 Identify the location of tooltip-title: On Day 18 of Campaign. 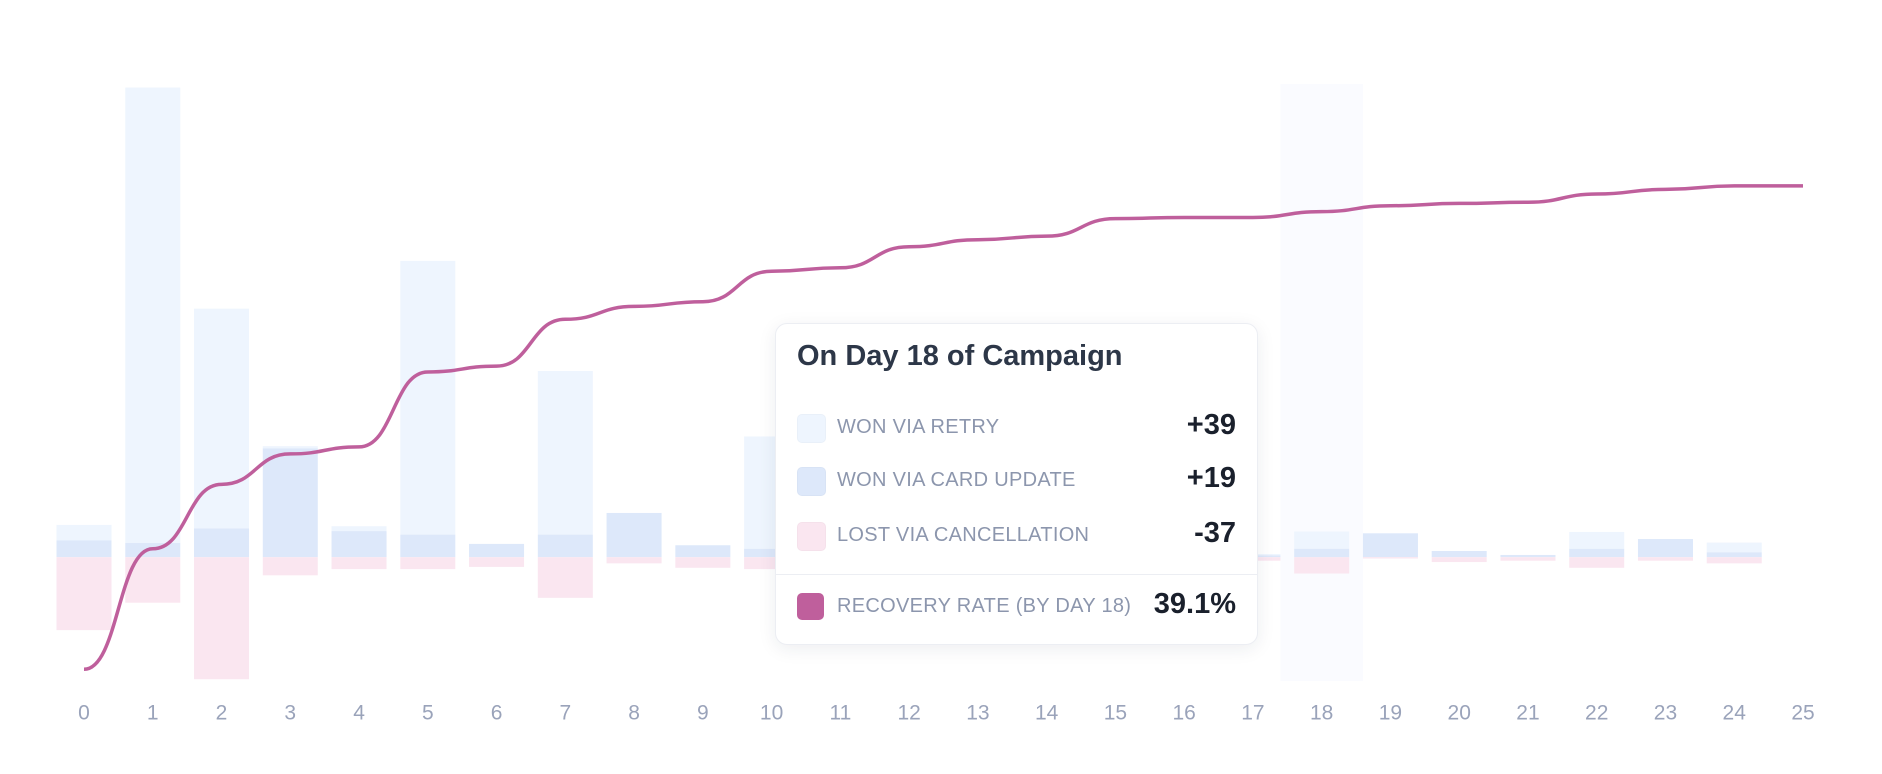
(960, 356).